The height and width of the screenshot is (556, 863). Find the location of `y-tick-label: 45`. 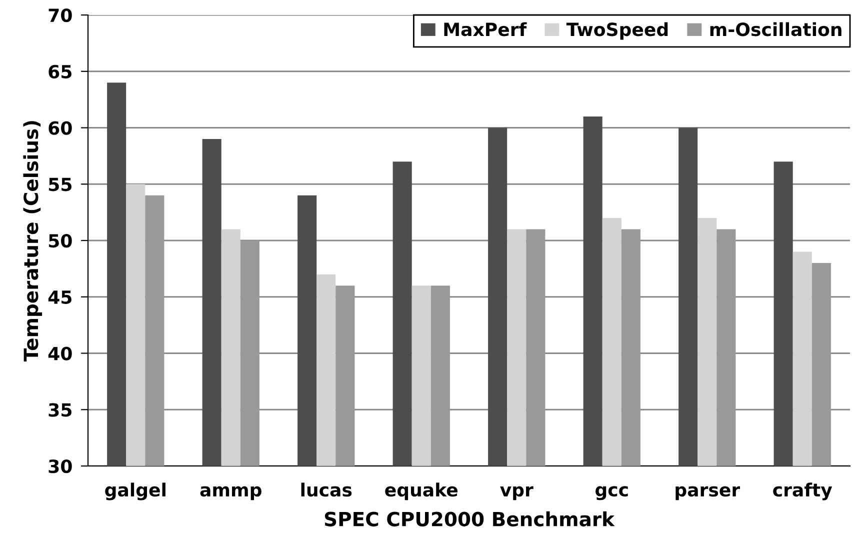

y-tick-label: 45 is located at coordinates (60, 297).